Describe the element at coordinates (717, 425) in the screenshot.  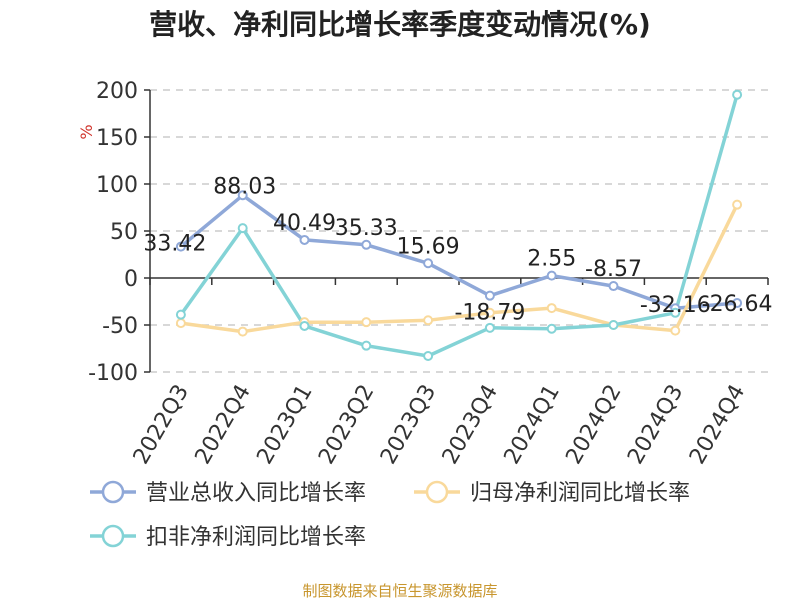
I see `x-tick-label: 2024Q4` at that location.